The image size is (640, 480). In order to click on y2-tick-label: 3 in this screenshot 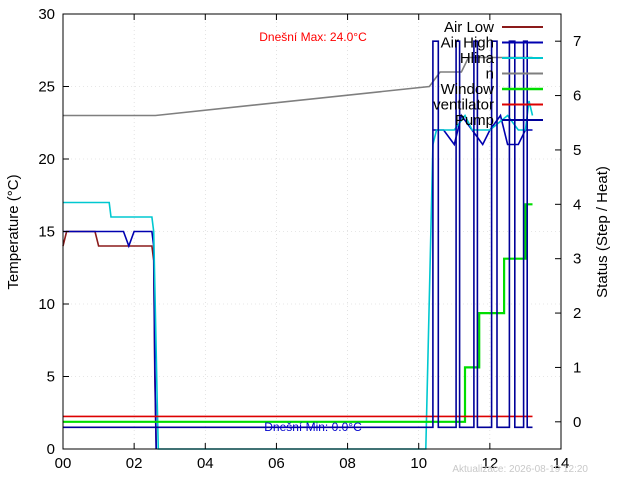, I will do `click(577, 259)`.